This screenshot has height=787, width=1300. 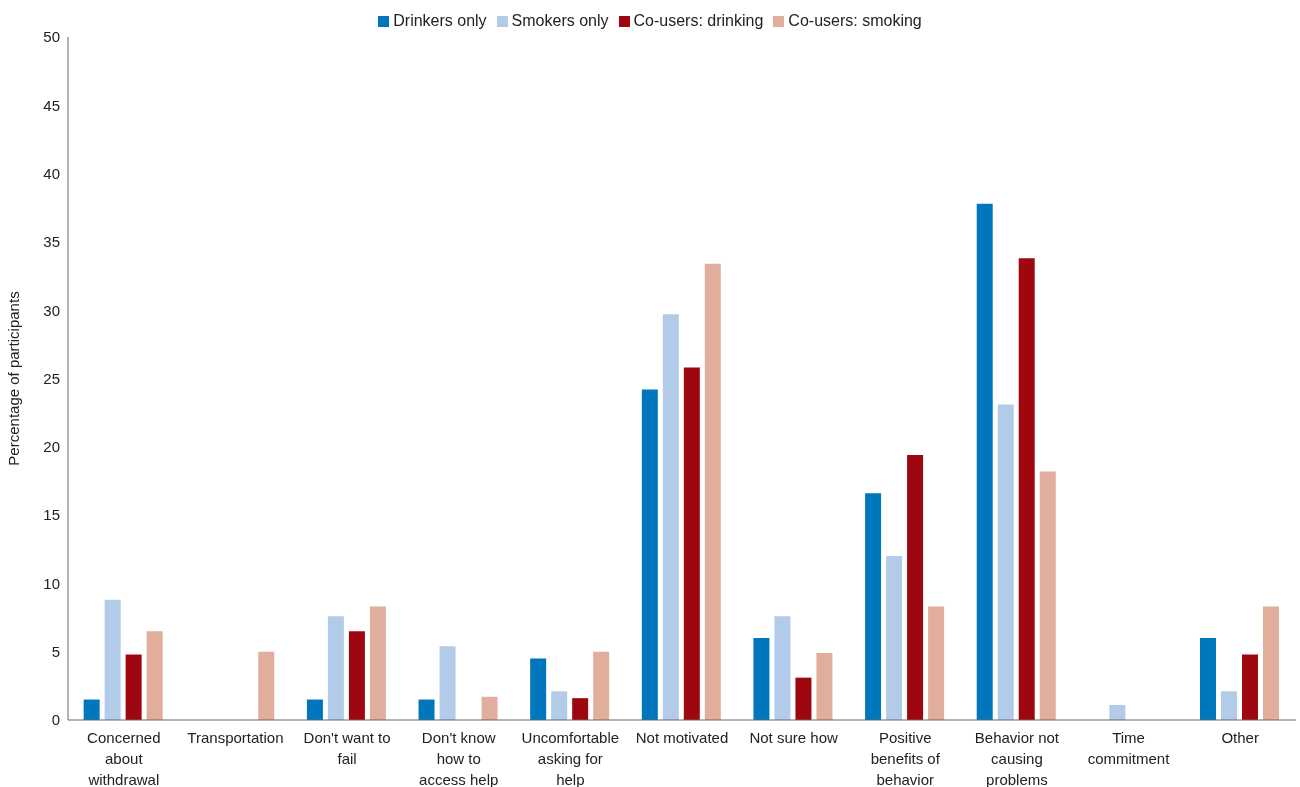 What do you see at coordinates (51, 515) in the screenshot?
I see `y-tick-label: 15` at bounding box center [51, 515].